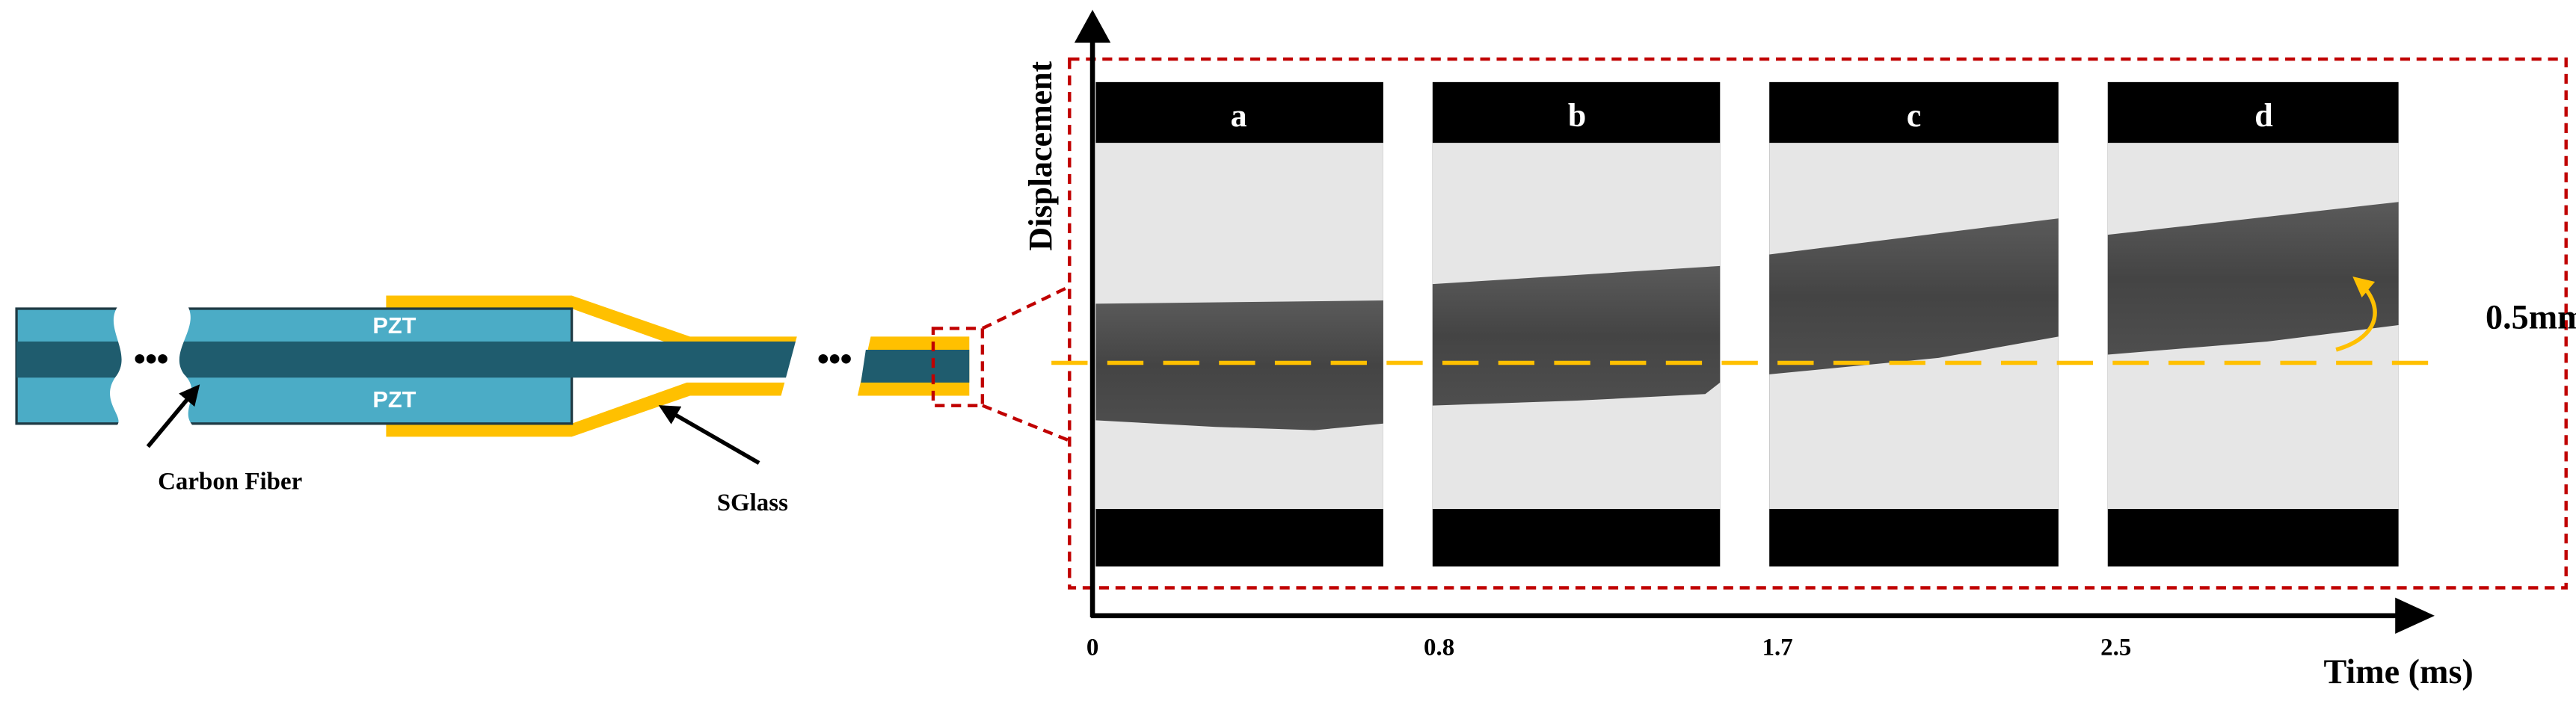 The height and width of the screenshot is (707, 2576). I want to click on sglass-label: SGlass, so click(752, 503).